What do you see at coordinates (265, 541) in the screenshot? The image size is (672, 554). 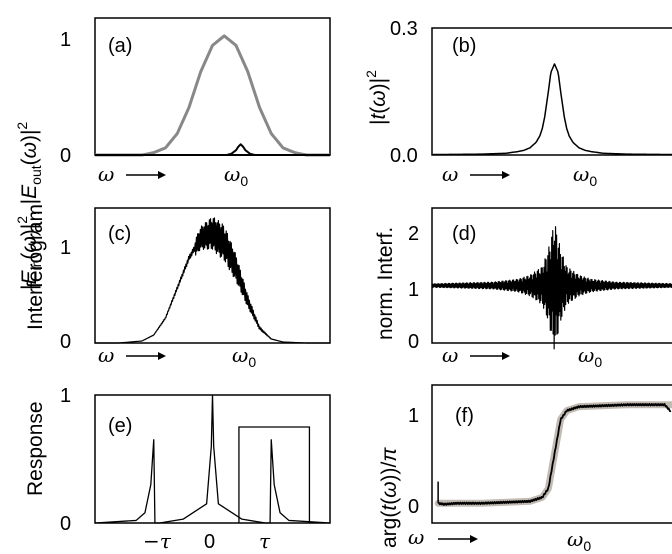 I see `xtick-e-tau: τ` at bounding box center [265, 541].